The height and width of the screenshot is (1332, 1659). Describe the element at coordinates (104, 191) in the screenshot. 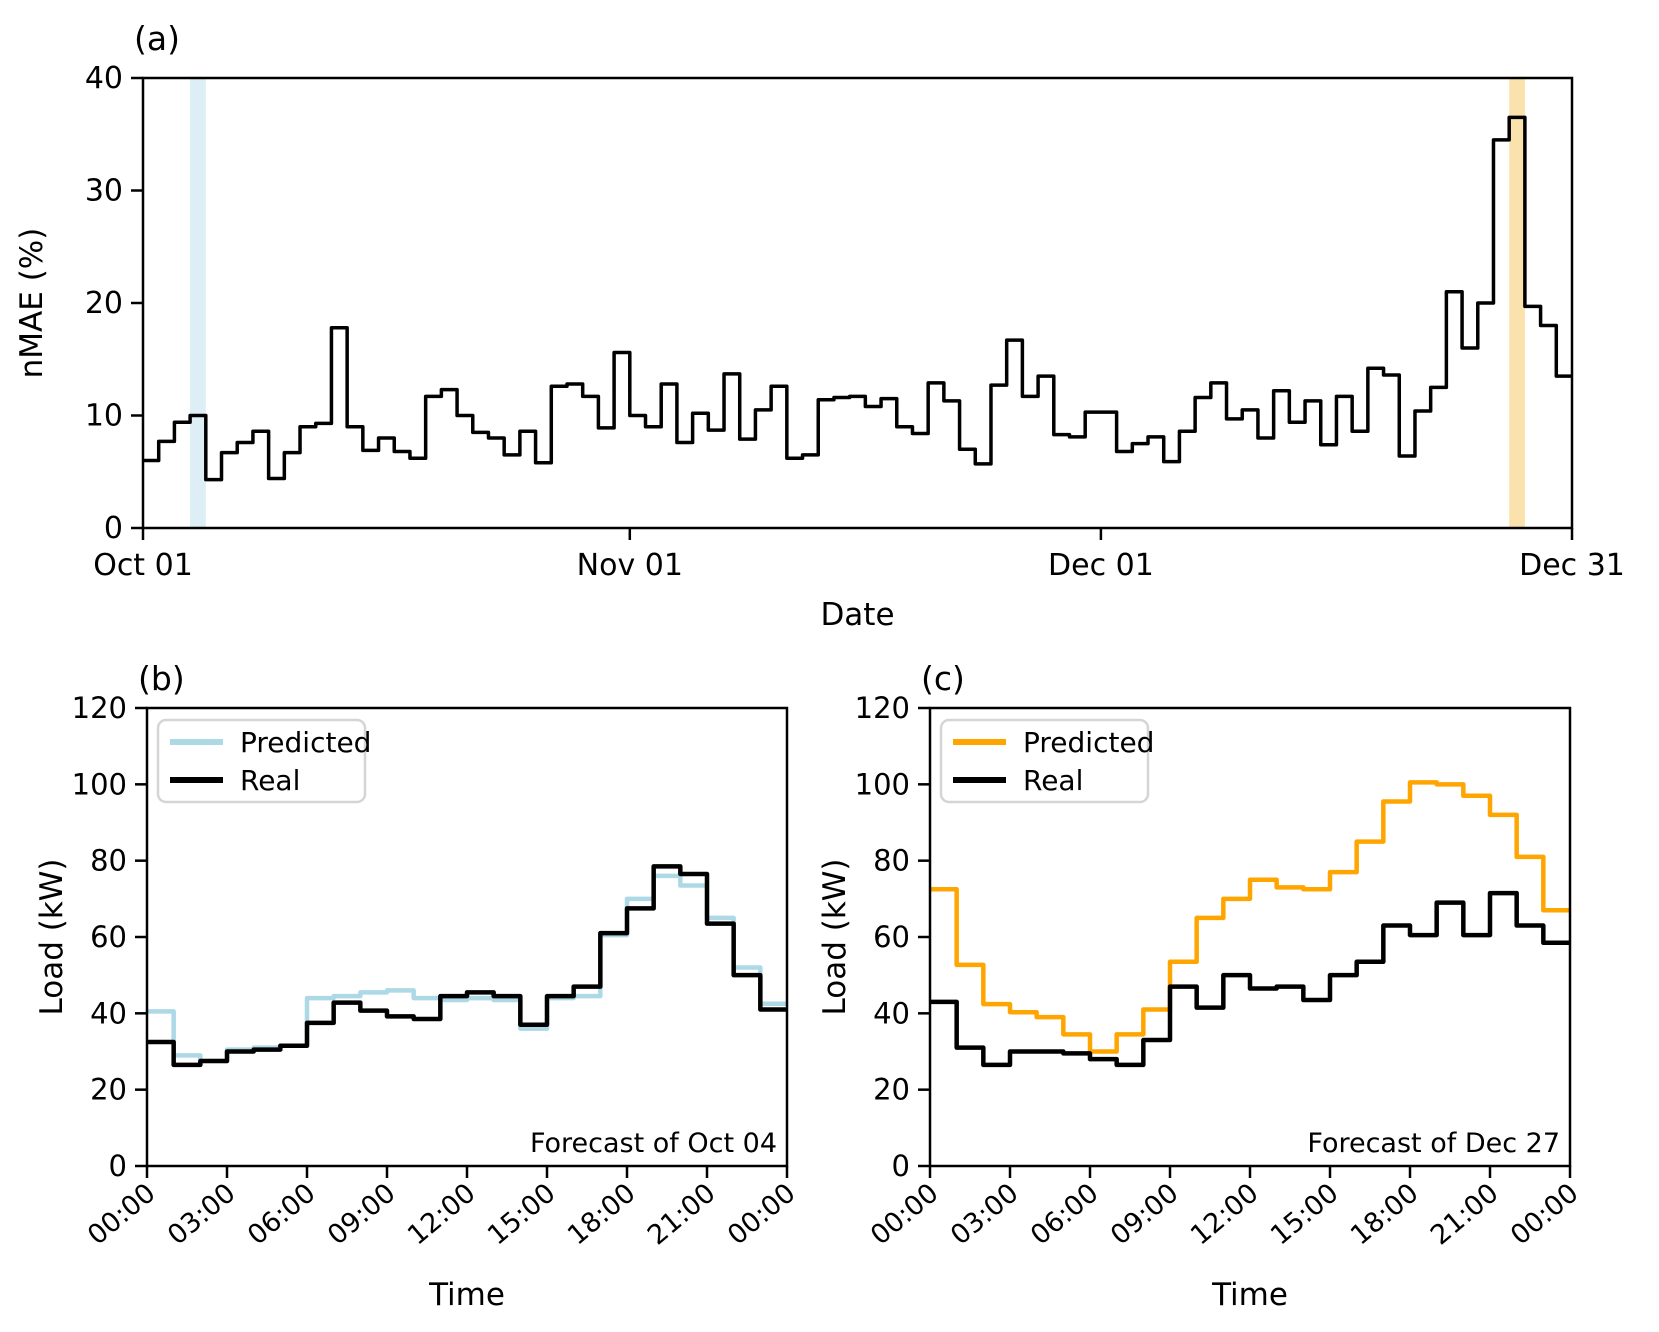

I see `y-tick-label: 30` at that location.